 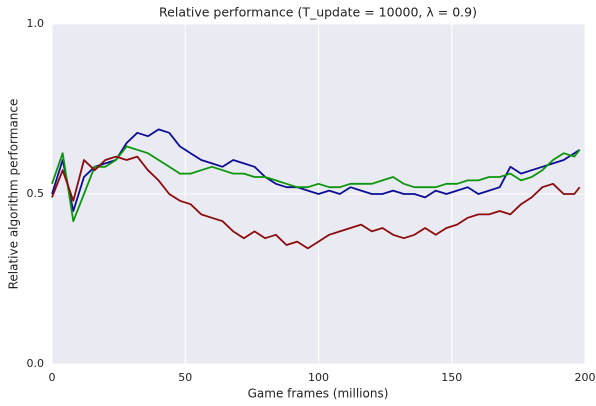 What do you see at coordinates (52, 377) in the screenshot?
I see `x-tick-label: 0` at bounding box center [52, 377].